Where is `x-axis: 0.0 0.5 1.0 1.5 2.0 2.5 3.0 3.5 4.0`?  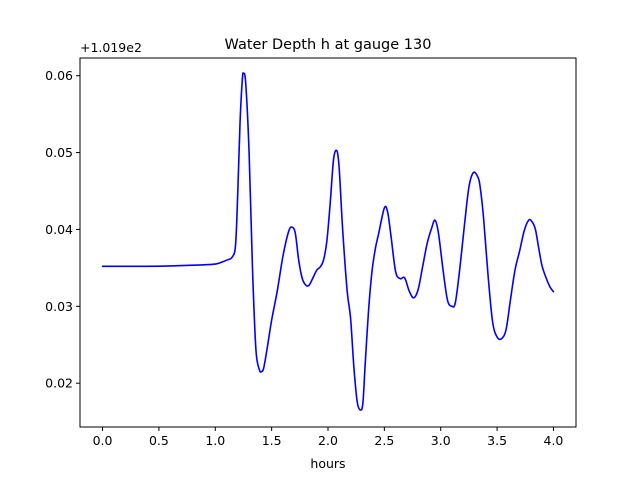
x-axis: 0.0 0.5 1.0 1.5 2.0 2.5 3.0 3.5 4.0 is located at coordinates (328, 437).